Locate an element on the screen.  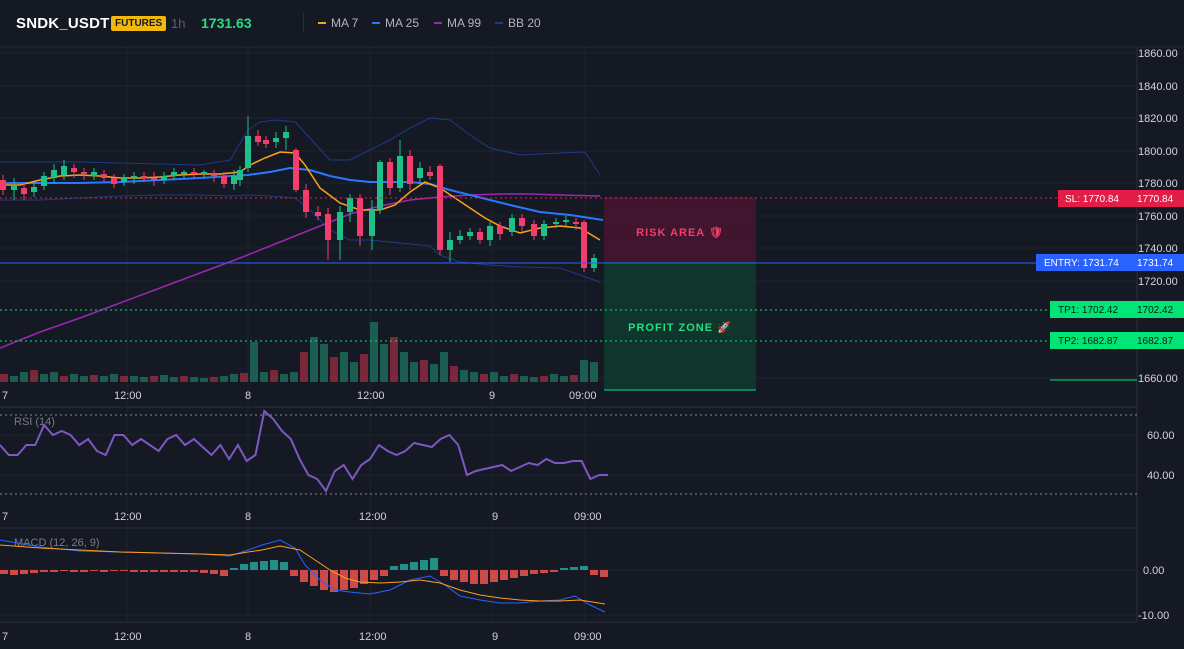
time-tick: 9 is located at coordinates (492, 396).